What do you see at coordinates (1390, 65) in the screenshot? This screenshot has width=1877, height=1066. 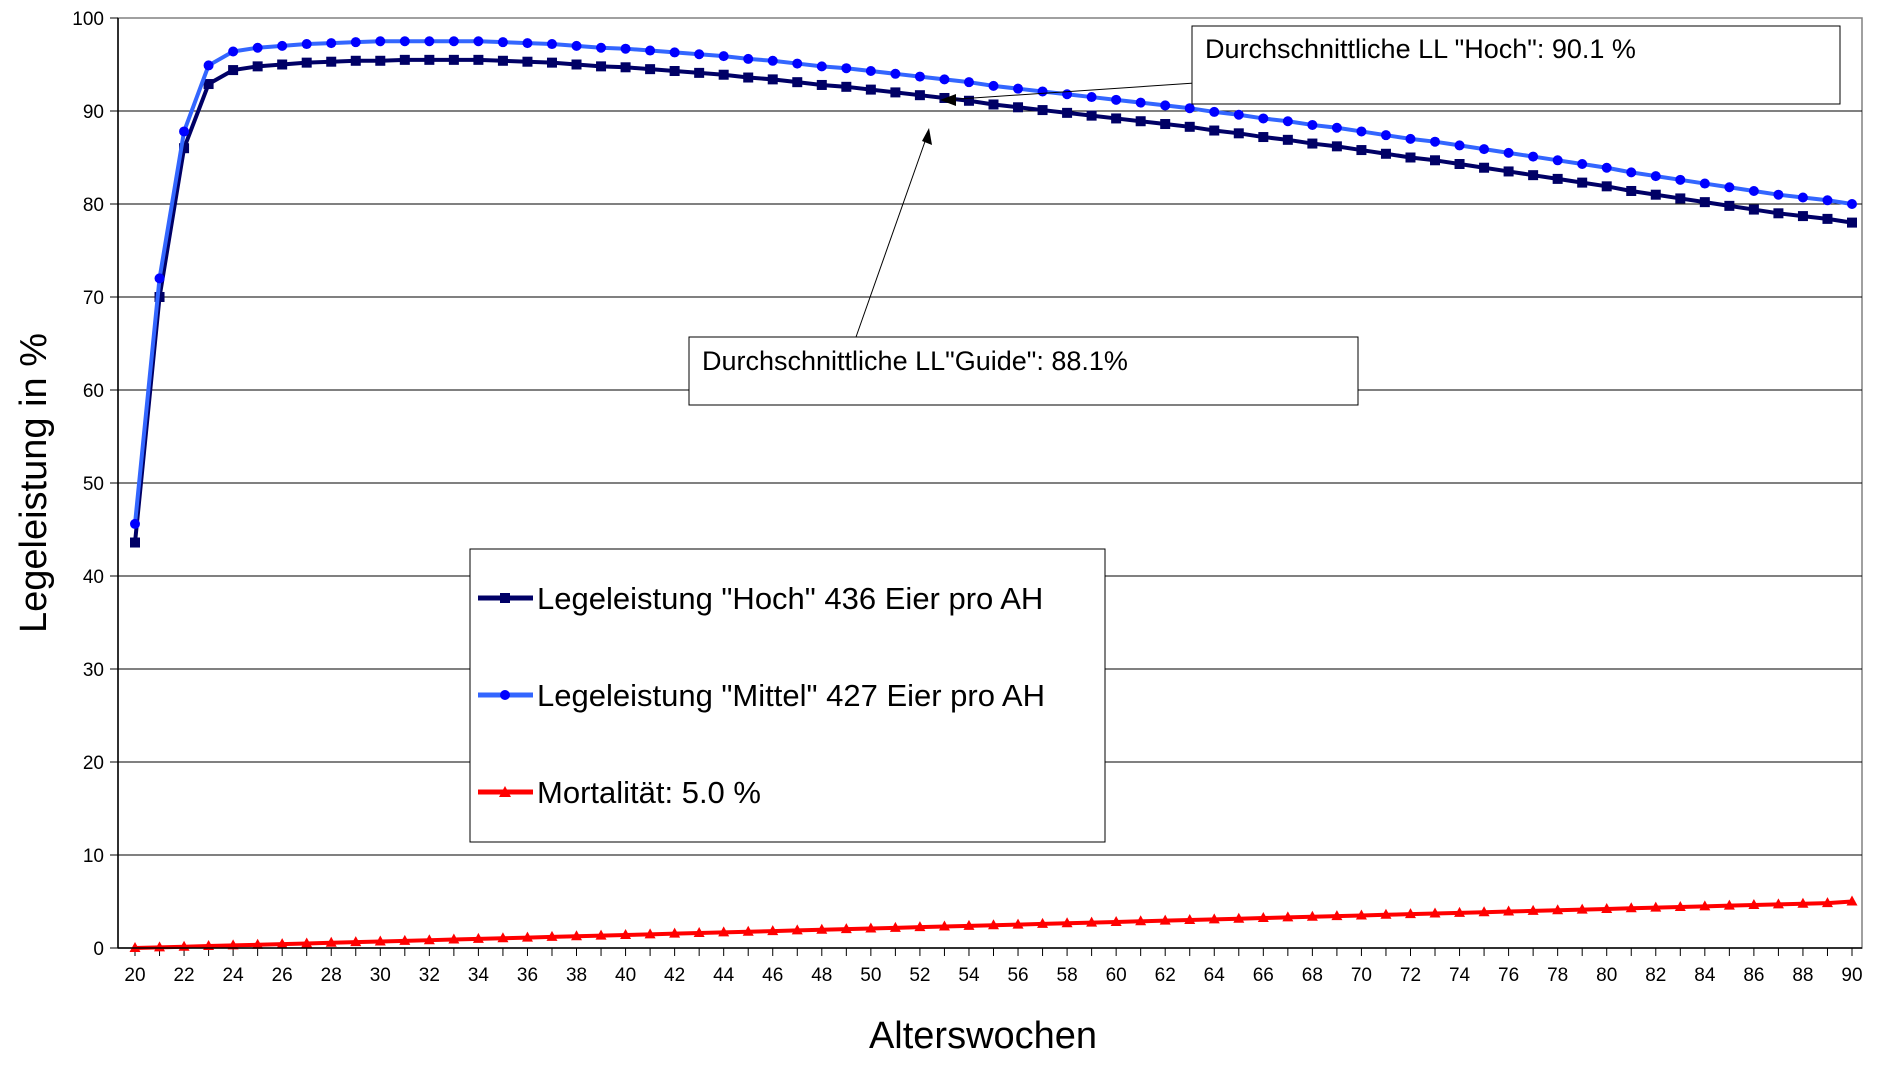 I see `annotation-hoch: Durchschnittliche LL "Hoch": 90.1 %` at bounding box center [1390, 65].